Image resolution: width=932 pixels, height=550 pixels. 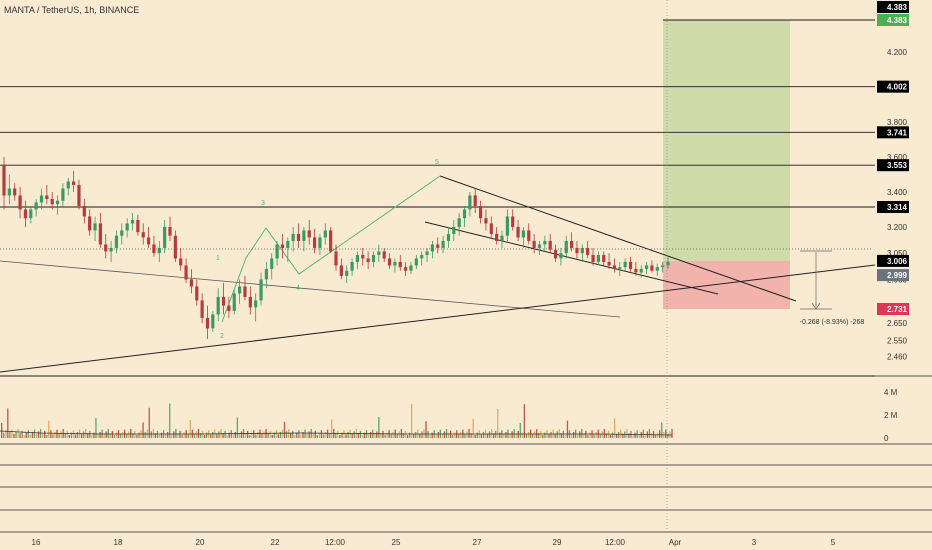 What do you see at coordinates (897, 122) in the screenshot?
I see `price-tick-label: 3.800` at bounding box center [897, 122].